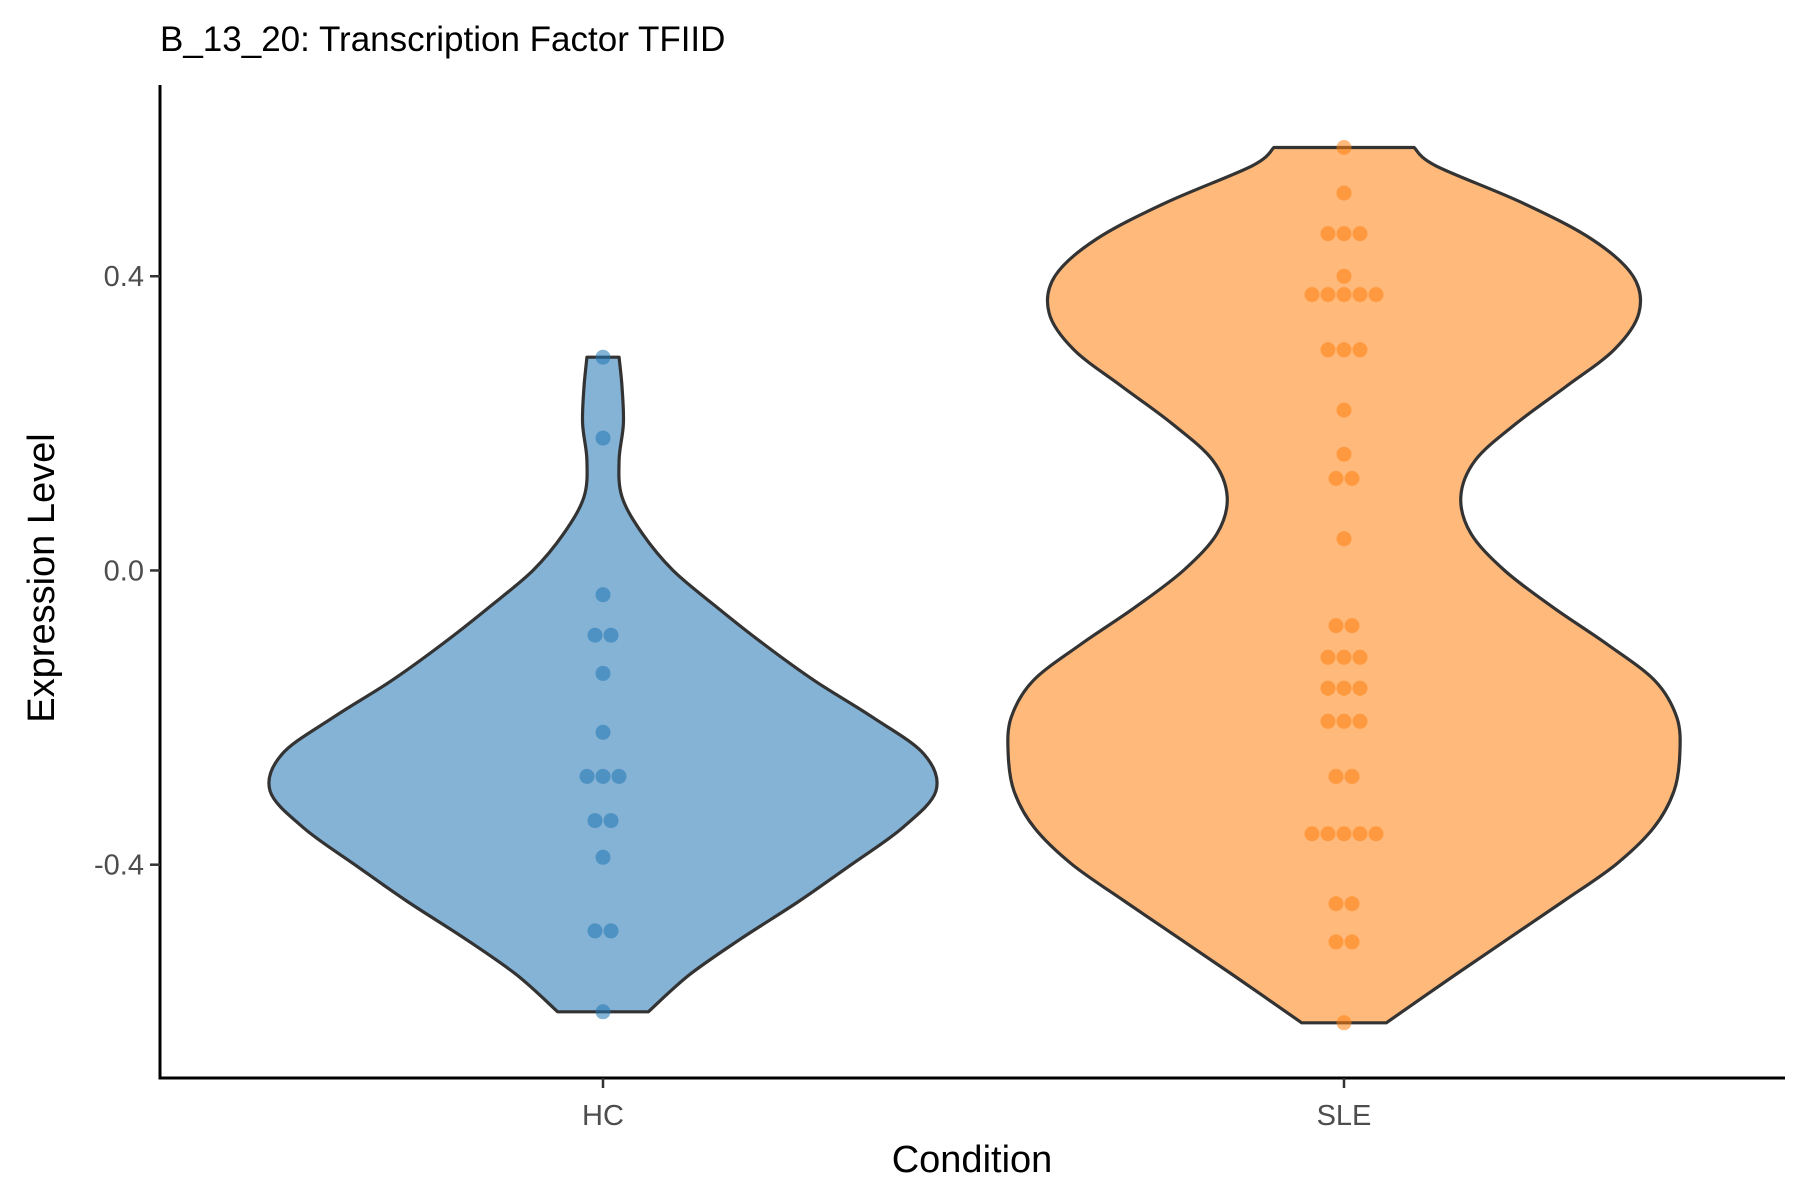 Image resolution: width=1800 pixels, height=1200 pixels. What do you see at coordinates (124, 571) in the screenshot?
I see `y-tick-label: 0.0` at bounding box center [124, 571].